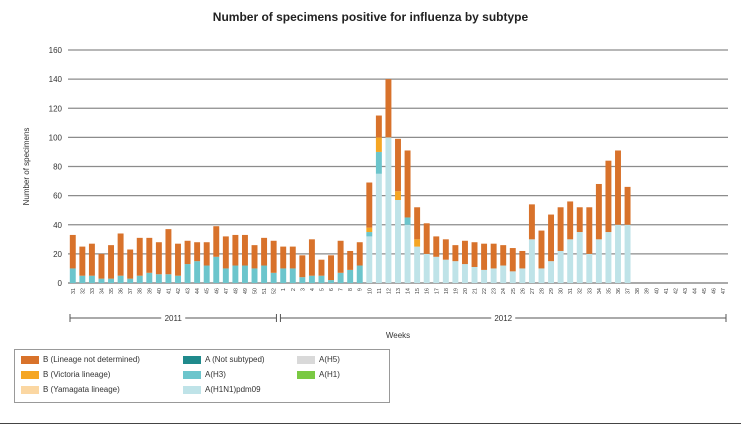 The height and width of the screenshot is (427, 741). What do you see at coordinates (342, 289) in the screenshot?
I see `x-tick-label: 7` at bounding box center [342, 289].